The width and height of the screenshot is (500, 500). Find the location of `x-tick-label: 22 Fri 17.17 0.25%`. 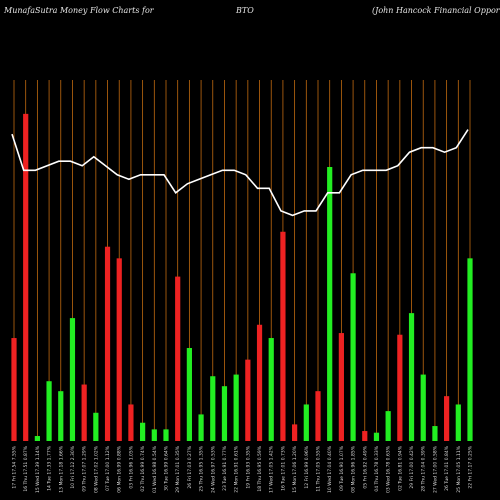

x-tick-label: 22 Fri 17.17 0.25% is located at coordinates (471, 466).